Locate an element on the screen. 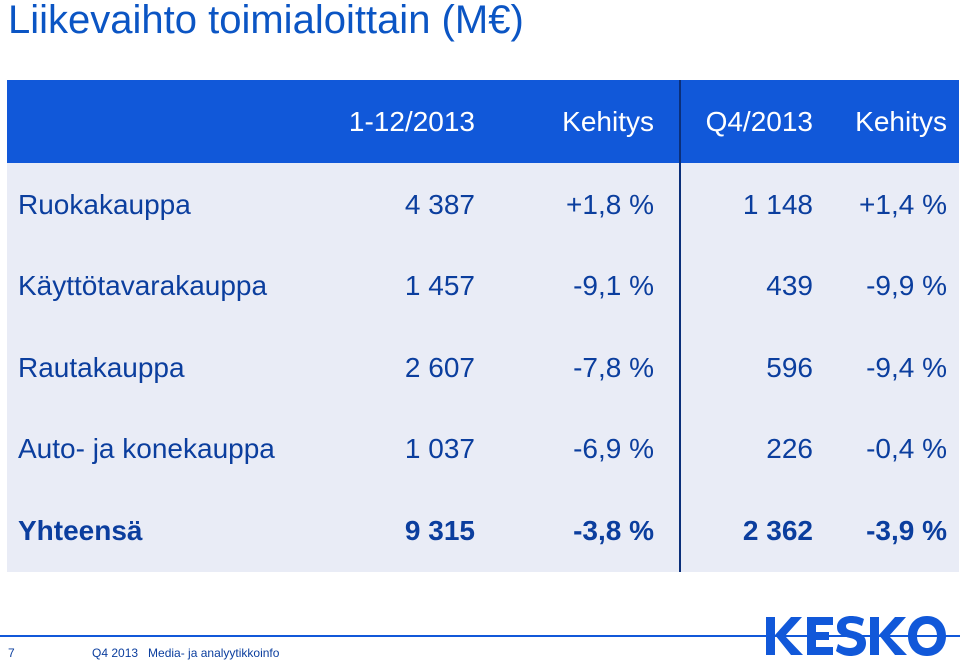 The height and width of the screenshot is (664, 960). row-value: 226 is located at coordinates (789, 448).